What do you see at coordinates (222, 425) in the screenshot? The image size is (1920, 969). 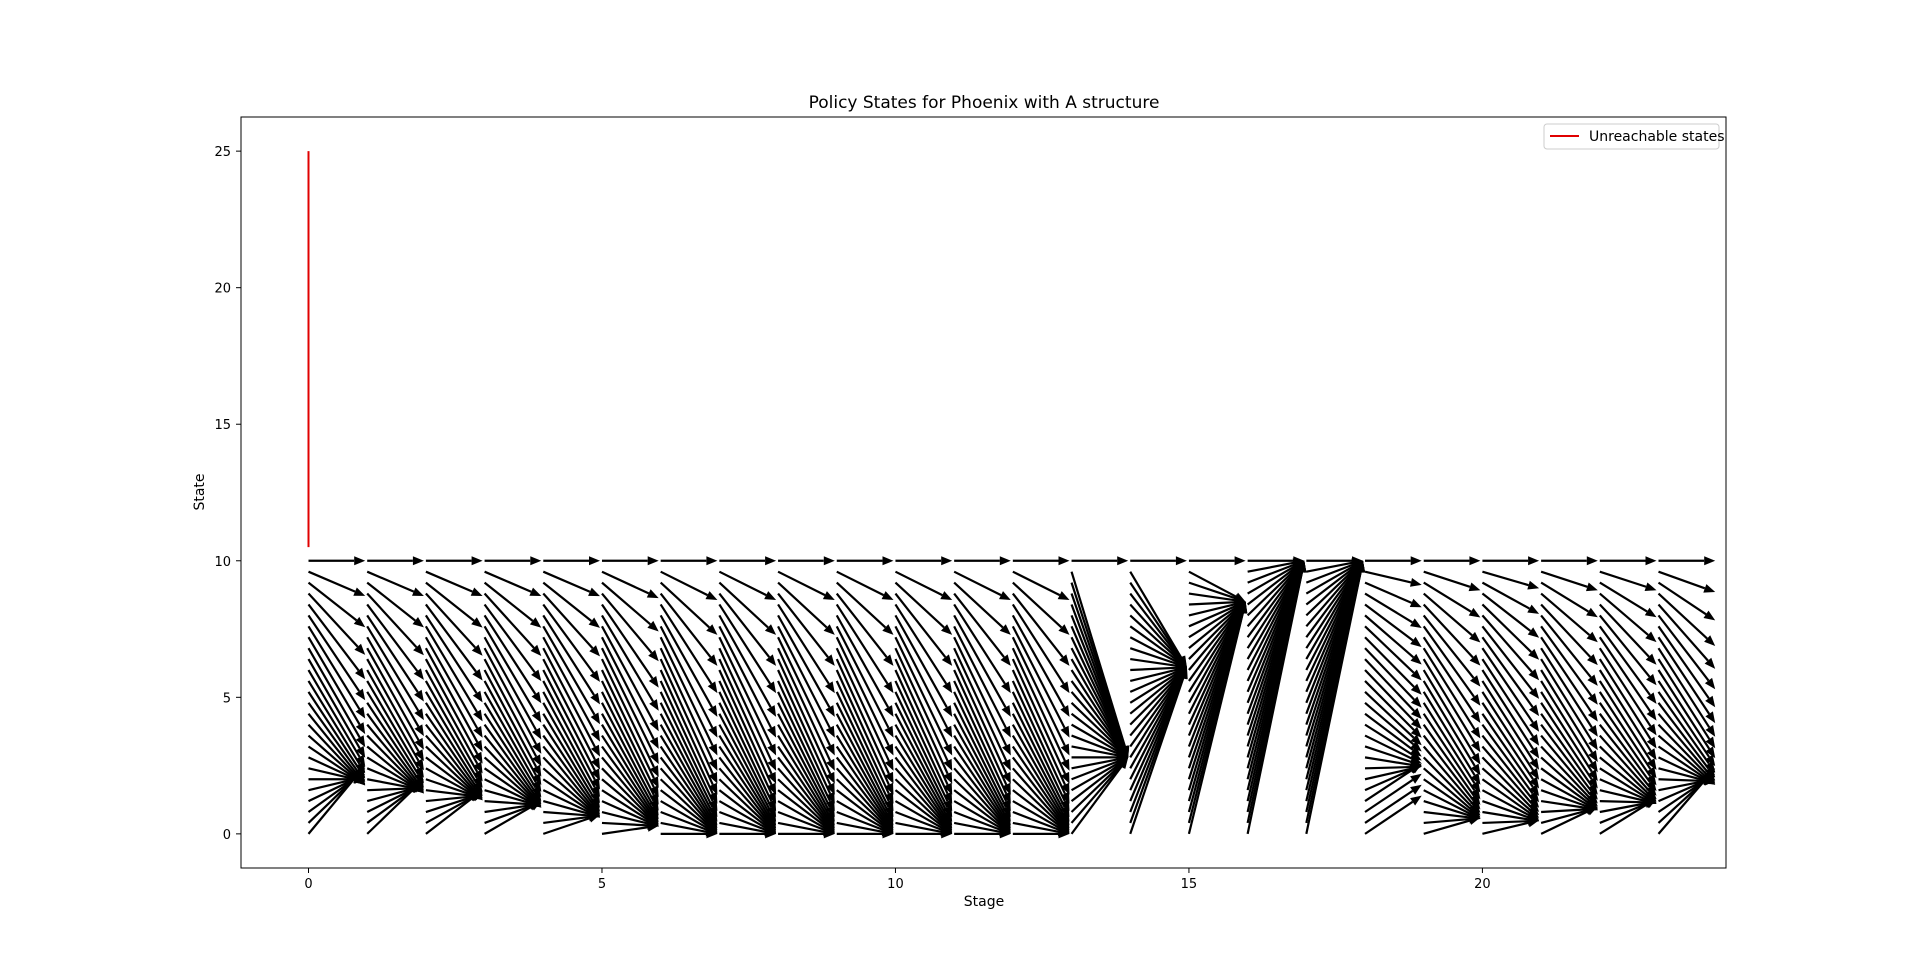 I see `y-tick-label: 15` at bounding box center [222, 425].